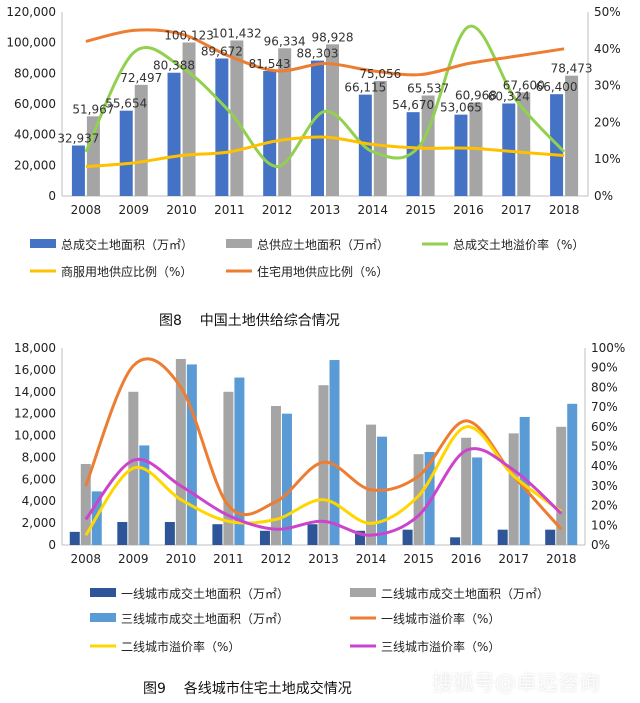  What do you see at coordinates (557, 87) in the screenshot?
I see `data-label: 66,400` at bounding box center [557, 87].